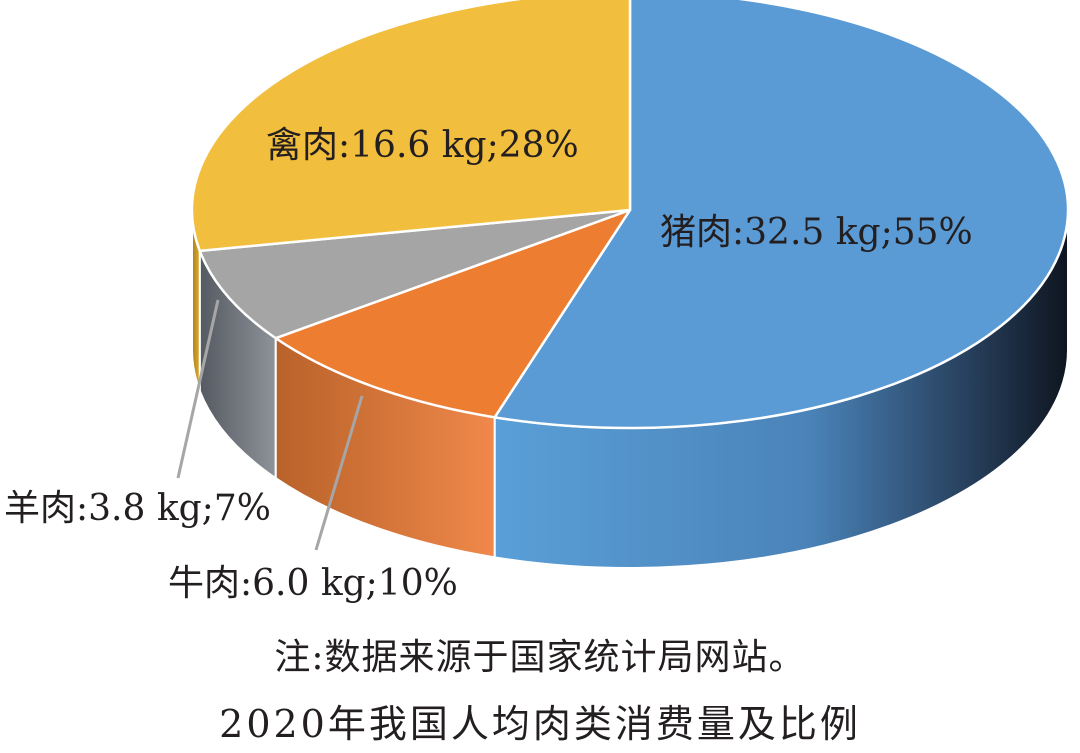 The width and height of the screenshot is (1080, 753). Describe the element at coordinates (270, 425) in the screenshot. I see `leader-lines` at that location.